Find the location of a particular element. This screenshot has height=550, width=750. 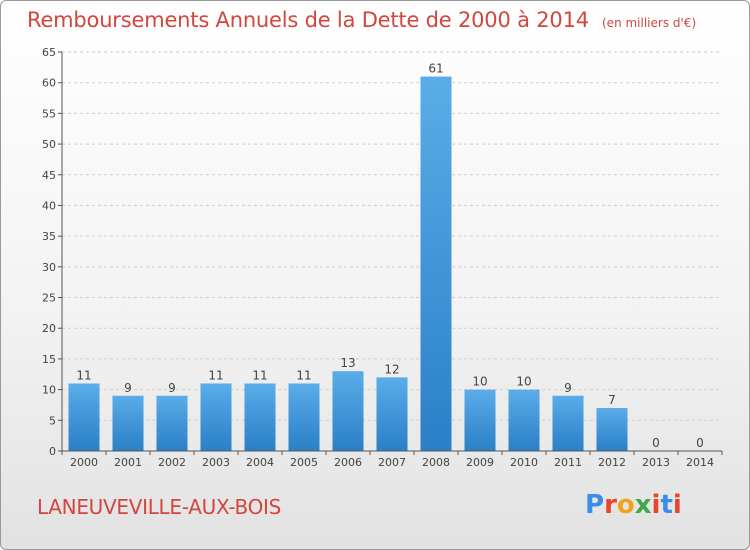

y-tick-label: 45 is located at coordinates (49, 175).